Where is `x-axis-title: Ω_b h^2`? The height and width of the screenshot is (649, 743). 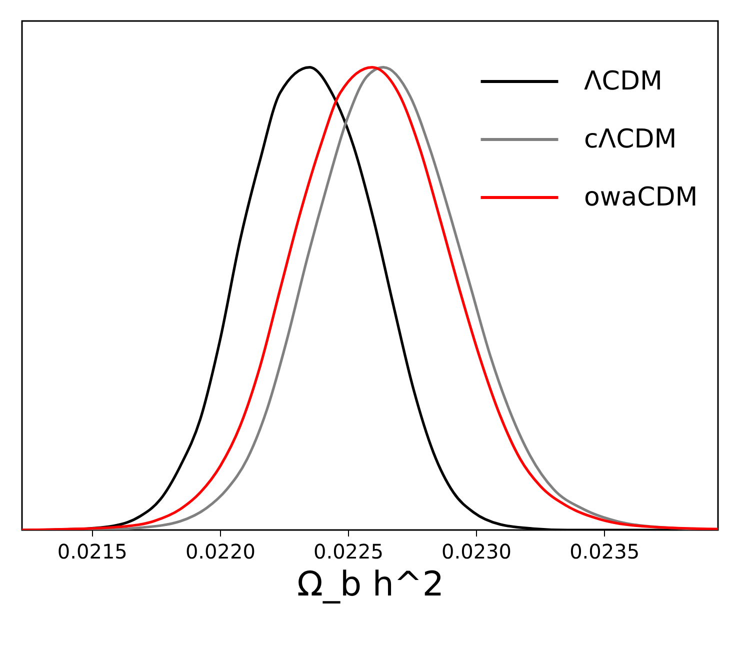
x-axis-title: Ω_b h^2 is located at coordinates (370, 584).